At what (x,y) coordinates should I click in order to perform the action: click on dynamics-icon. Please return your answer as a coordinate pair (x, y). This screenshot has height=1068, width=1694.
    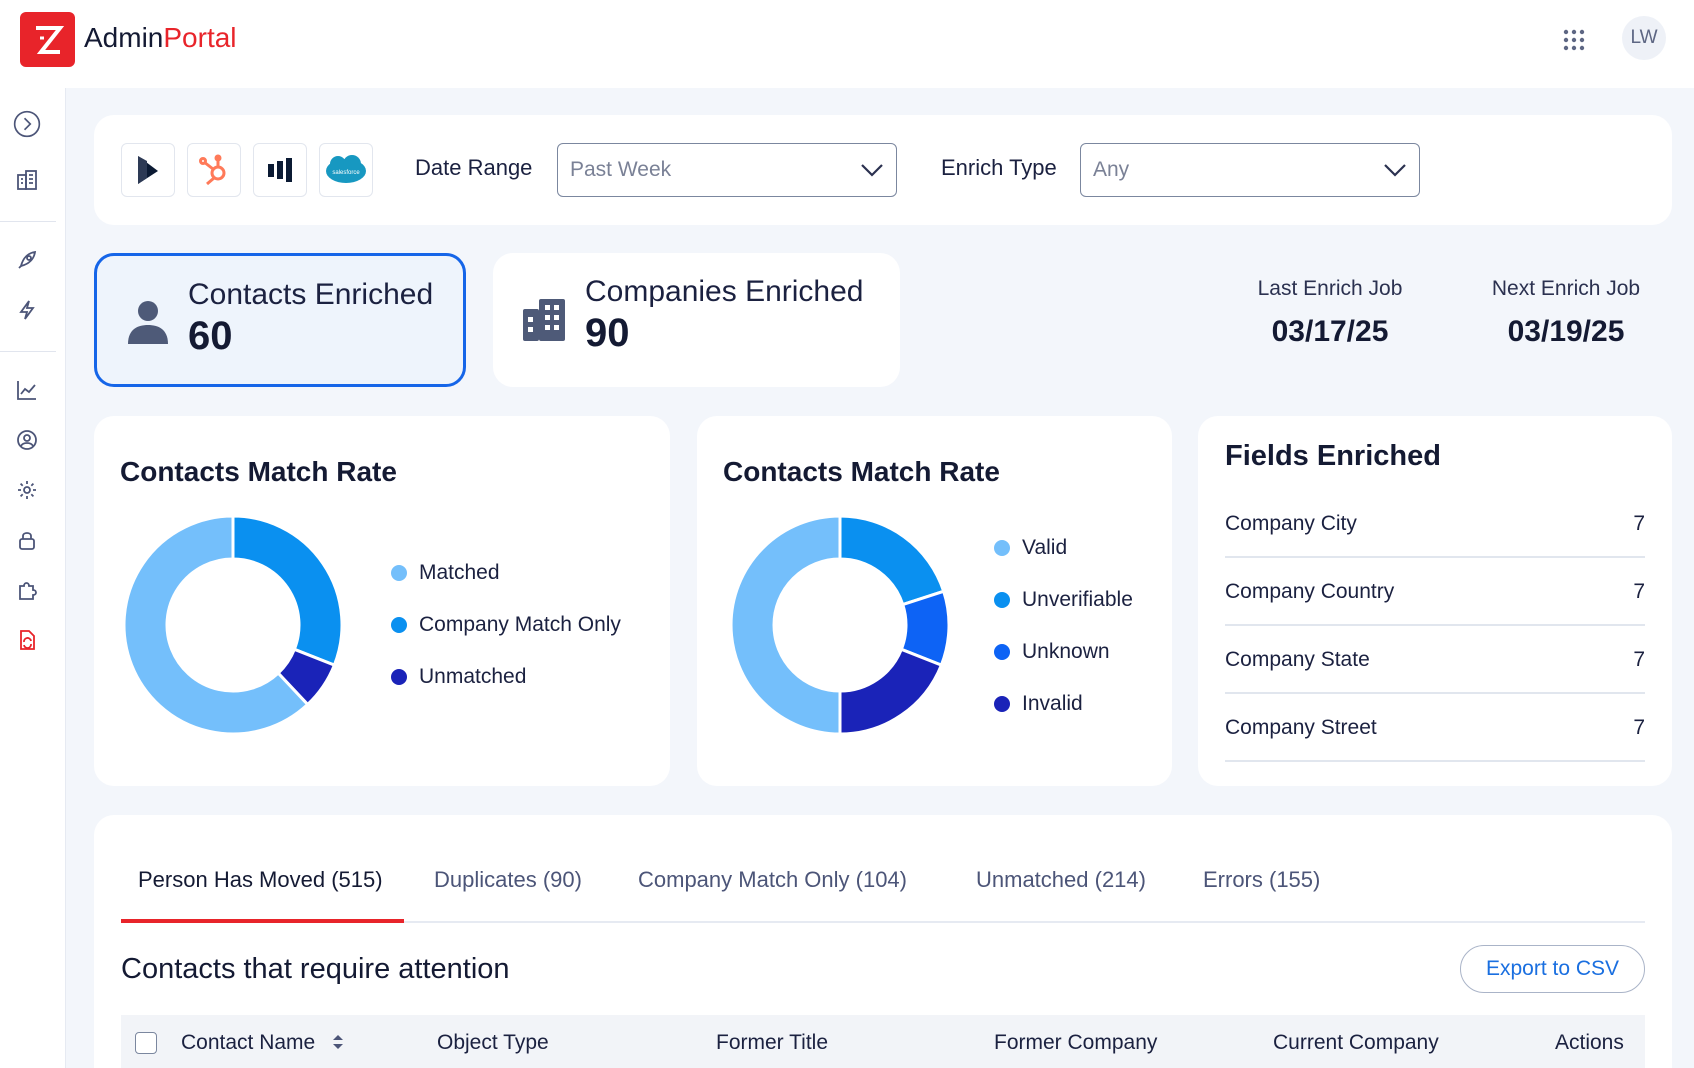
    Looking at the image, I should click on (148, 170).